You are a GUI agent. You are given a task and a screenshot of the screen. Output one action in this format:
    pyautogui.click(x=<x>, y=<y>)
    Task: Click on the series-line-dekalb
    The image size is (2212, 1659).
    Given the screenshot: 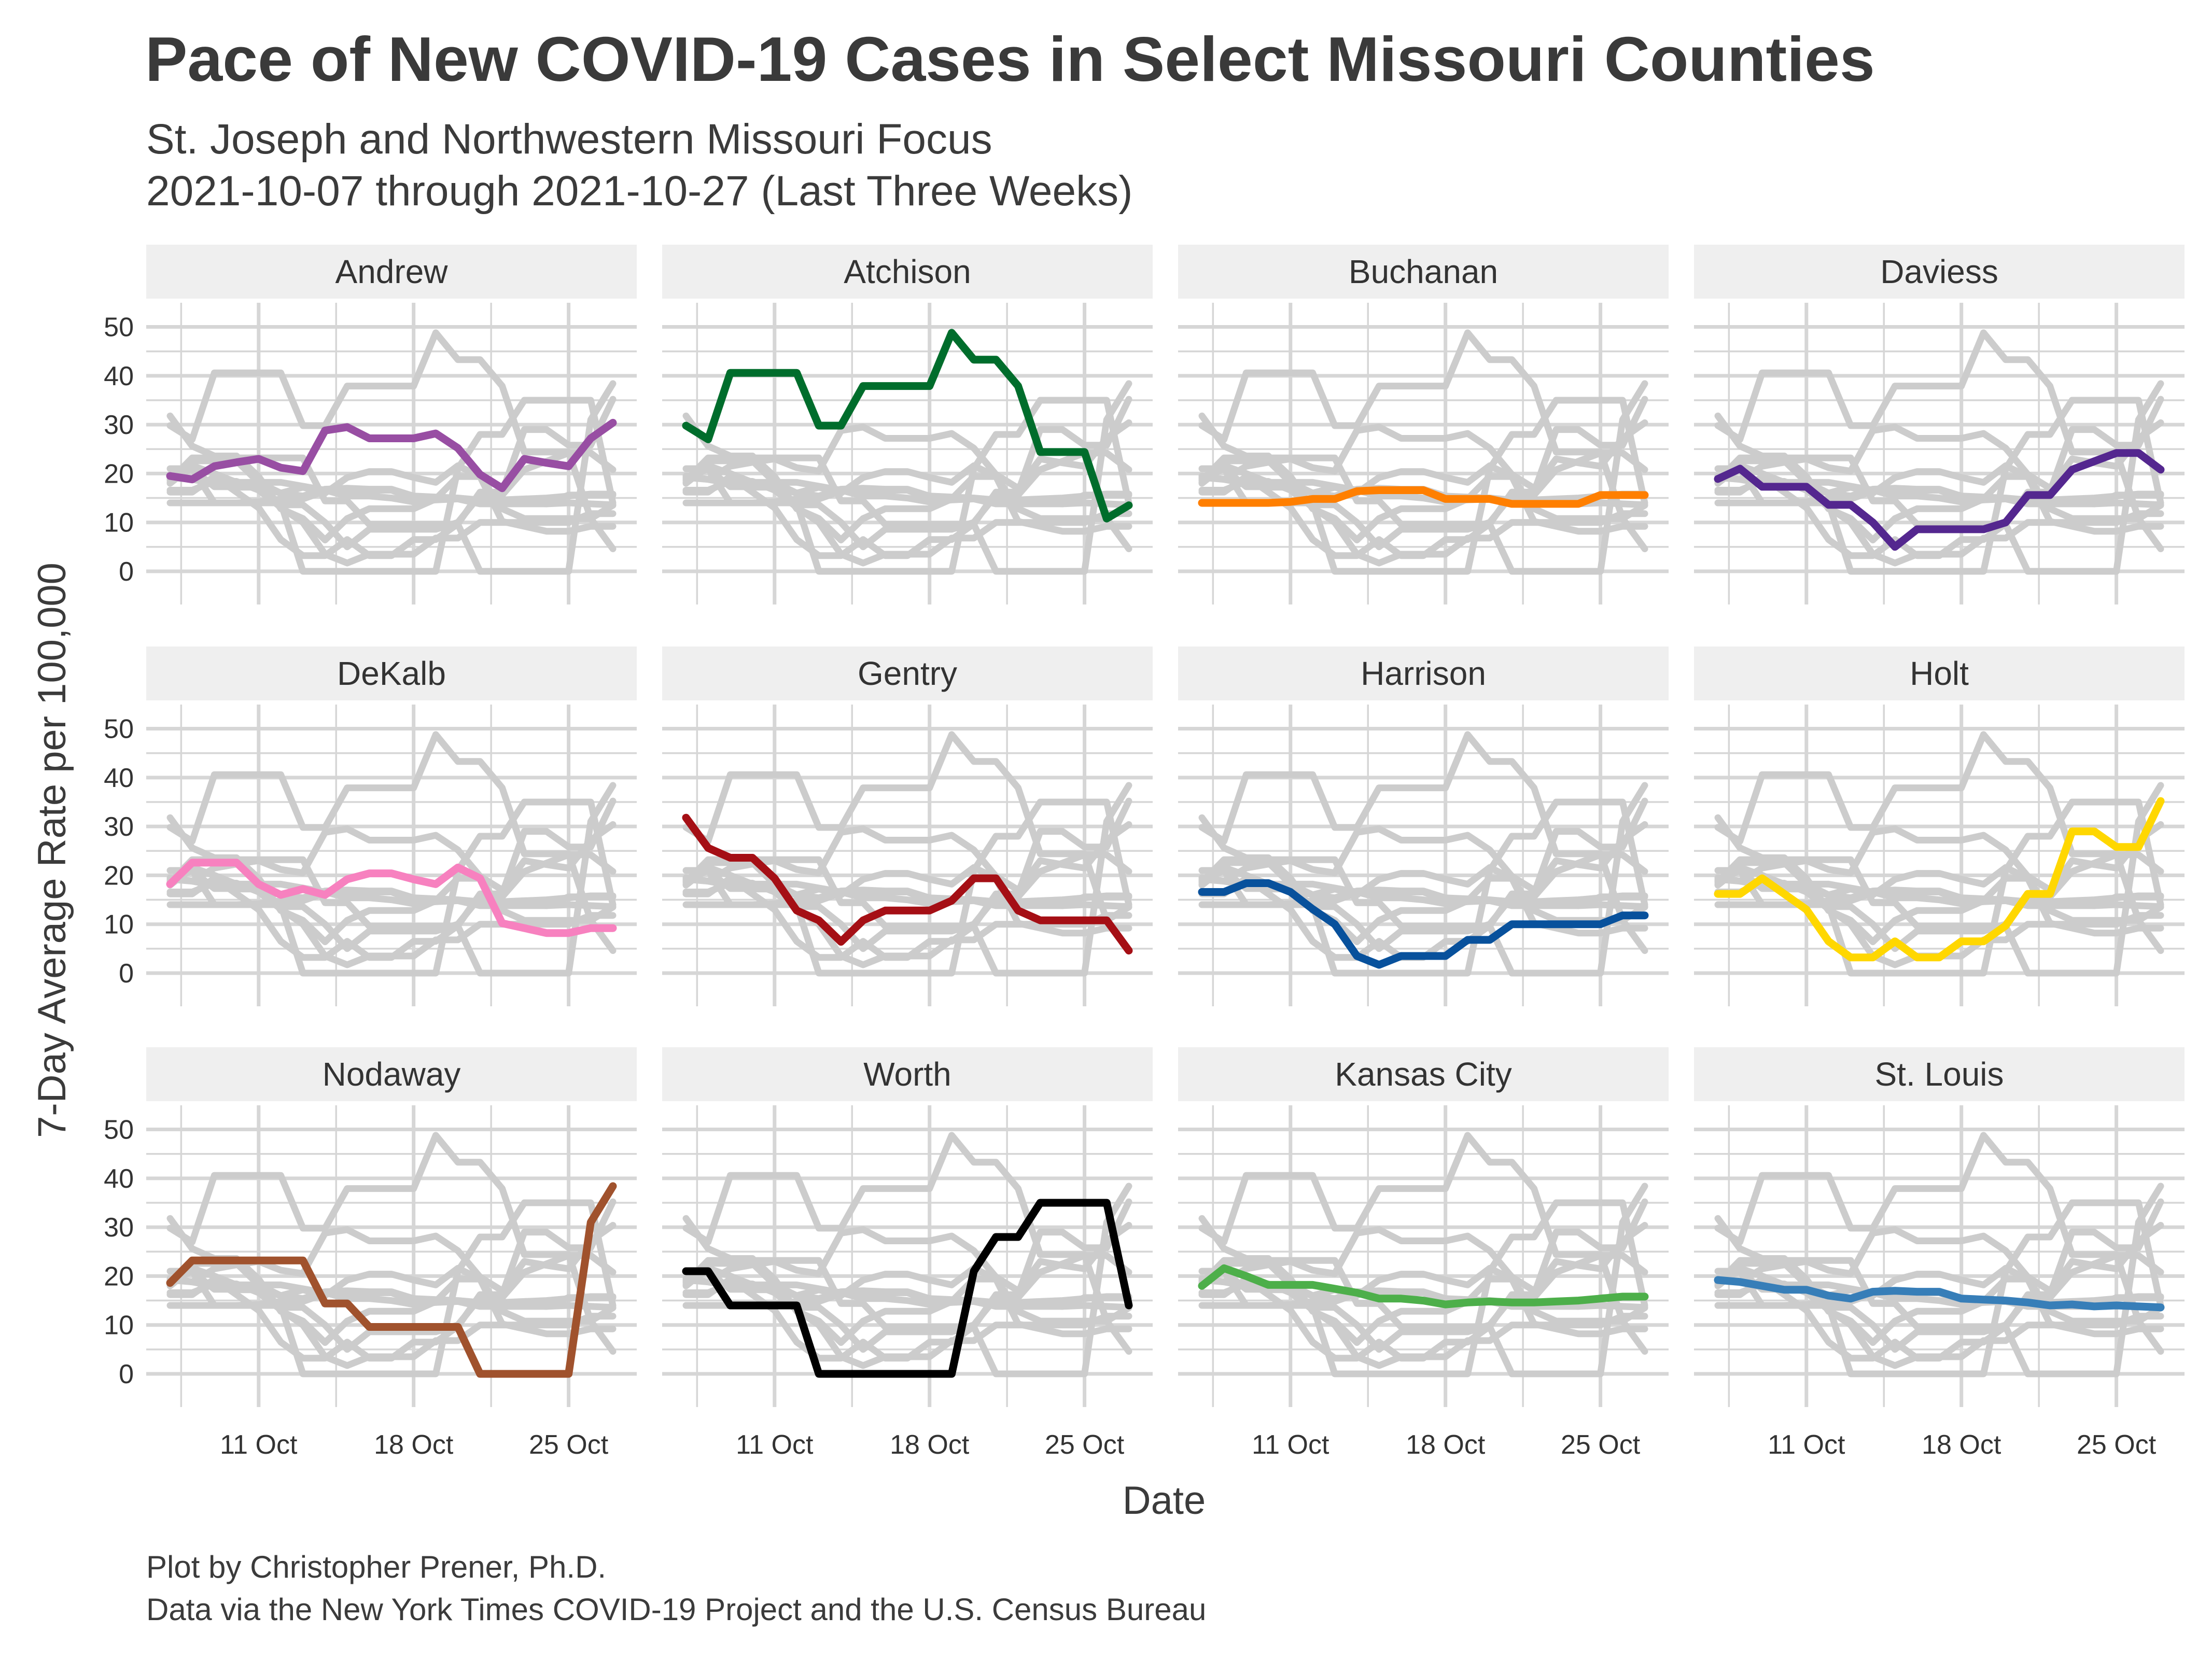 What is the action you would take?
    pyautogui.click(x=391, y=898)
    